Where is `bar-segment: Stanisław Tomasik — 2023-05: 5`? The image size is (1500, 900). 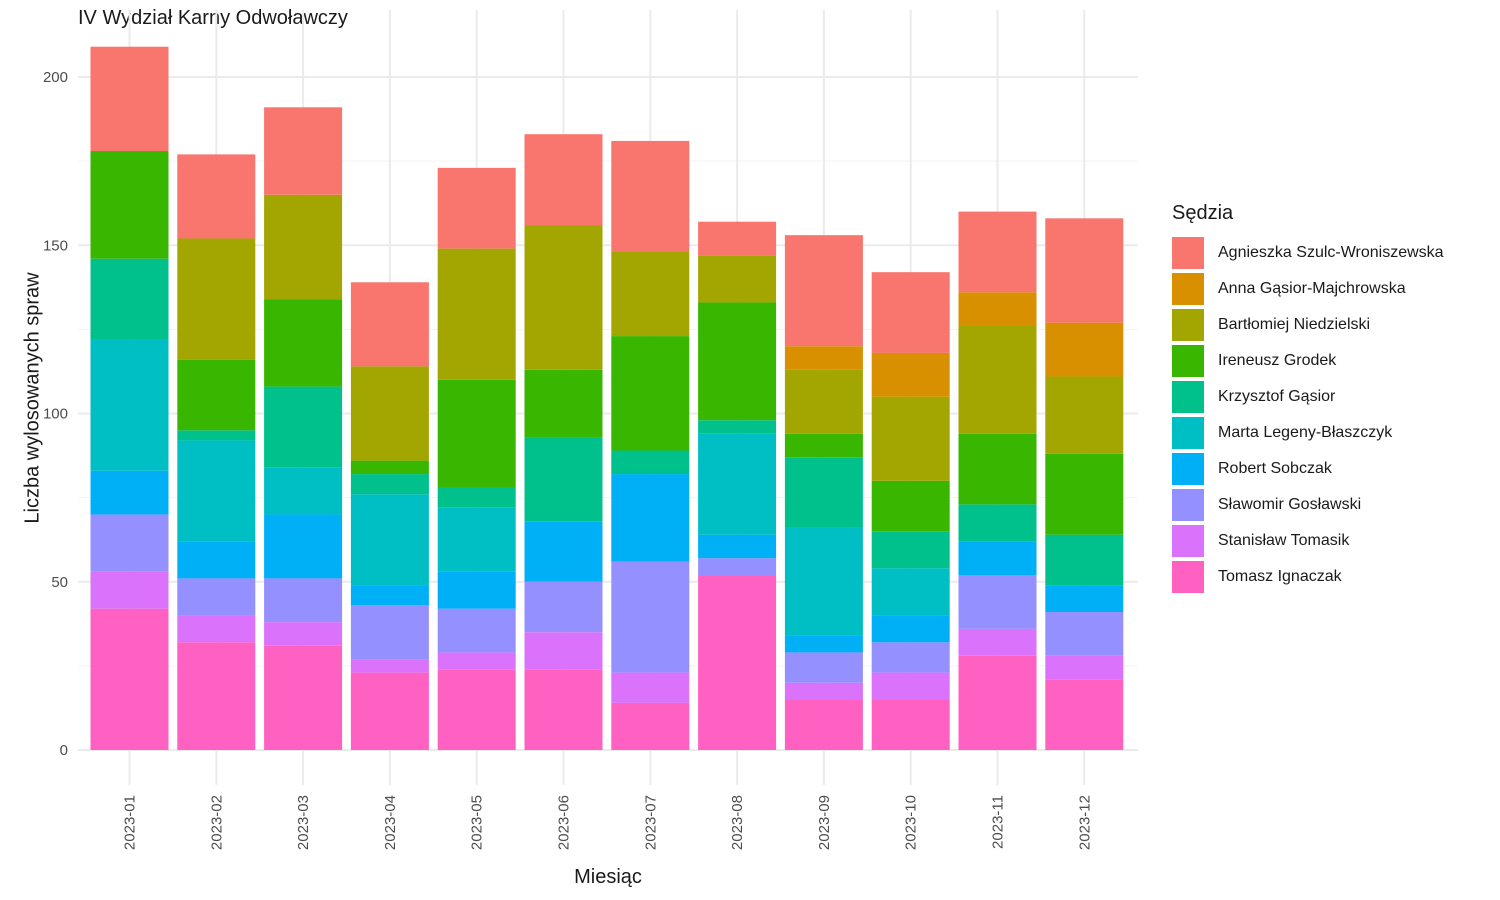
bar-segment: Stanisław Tomasik — 2023-05: 5 is located at coordinates (476, 661).